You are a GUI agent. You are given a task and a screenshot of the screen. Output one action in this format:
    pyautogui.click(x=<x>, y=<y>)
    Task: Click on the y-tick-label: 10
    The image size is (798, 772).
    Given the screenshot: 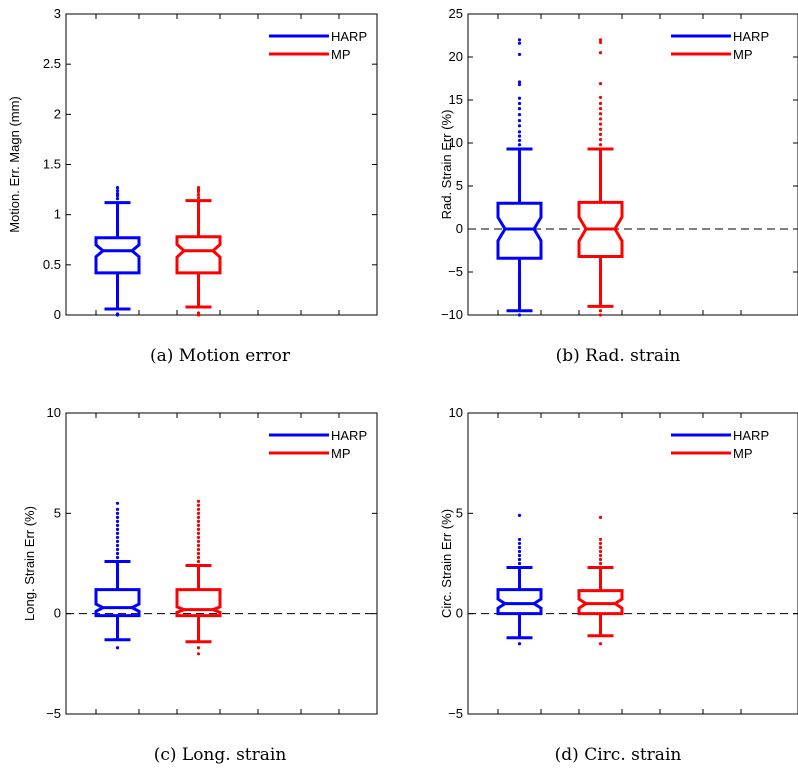 What is the action you would take?
    pyautogui.click(x=456, y=142)
    